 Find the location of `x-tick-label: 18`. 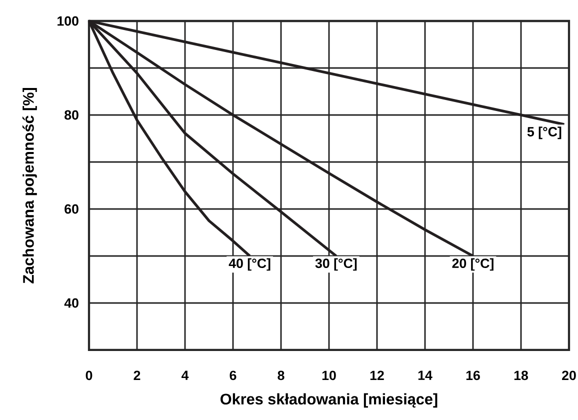

x-tick-label: 18 is located at coordinates (521, 375).